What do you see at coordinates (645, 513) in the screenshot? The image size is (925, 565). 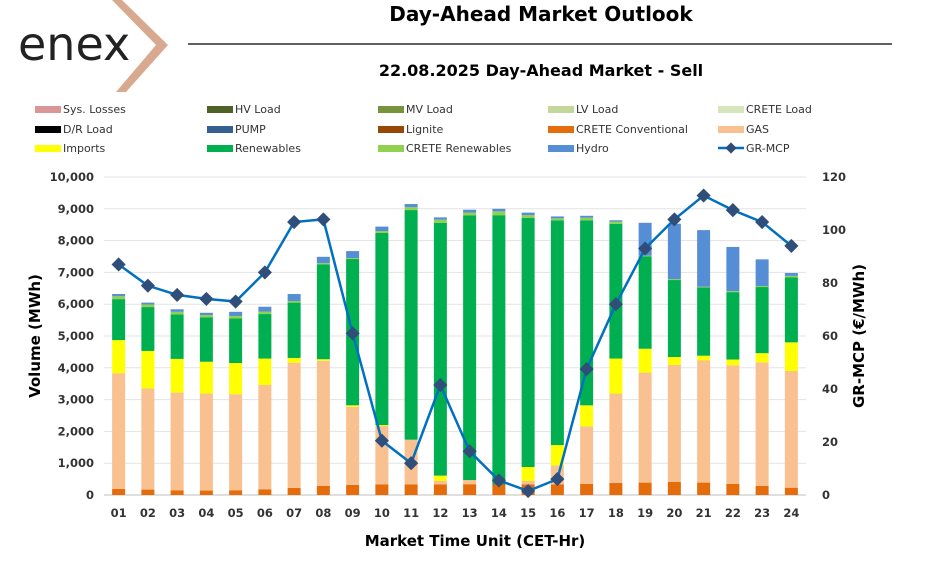 I see `x-tick-label: 19` at bounding box center [645, 513].